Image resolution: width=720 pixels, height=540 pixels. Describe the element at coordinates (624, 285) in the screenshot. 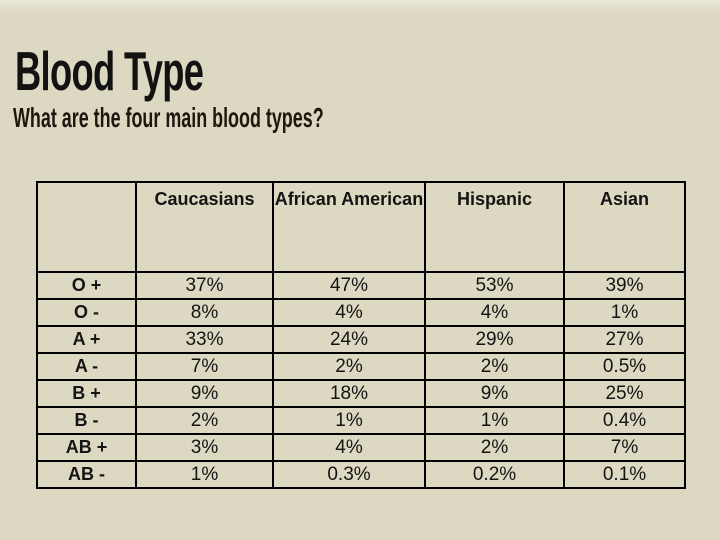

I see `data-cell: 39%` at that location.